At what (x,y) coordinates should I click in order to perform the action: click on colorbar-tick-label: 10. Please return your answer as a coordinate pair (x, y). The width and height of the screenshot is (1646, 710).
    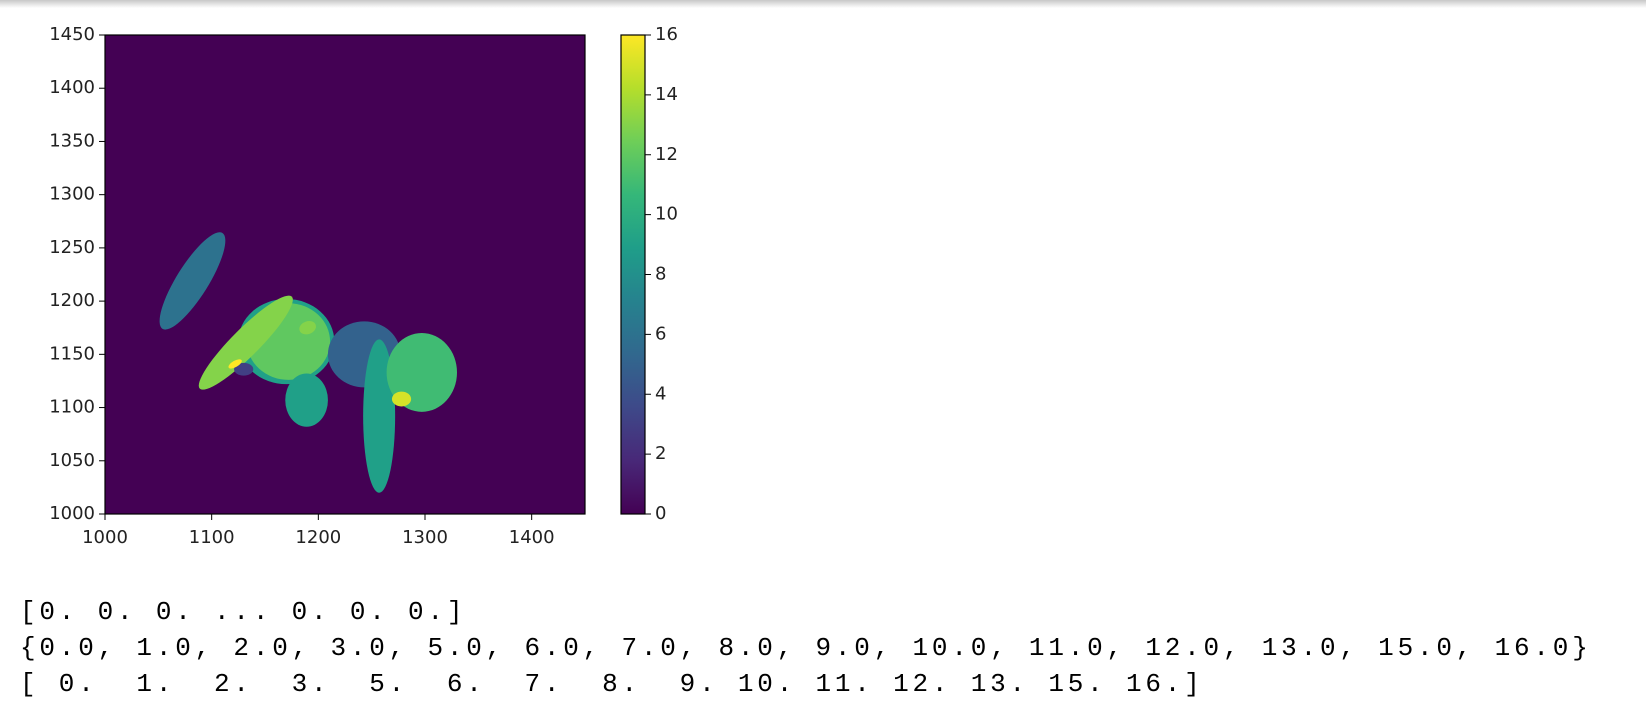
    Looking at the image, I should click on (666, 214).